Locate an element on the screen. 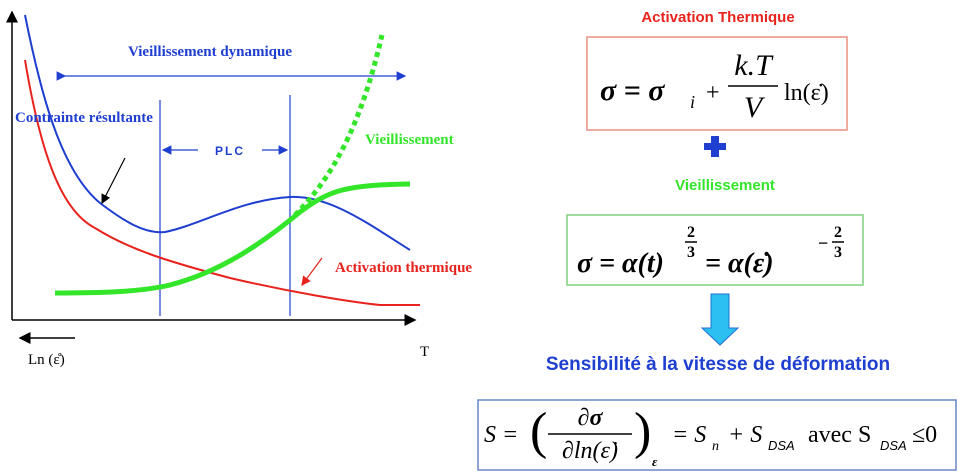  plus-icon is located at coordinates (715, 146).